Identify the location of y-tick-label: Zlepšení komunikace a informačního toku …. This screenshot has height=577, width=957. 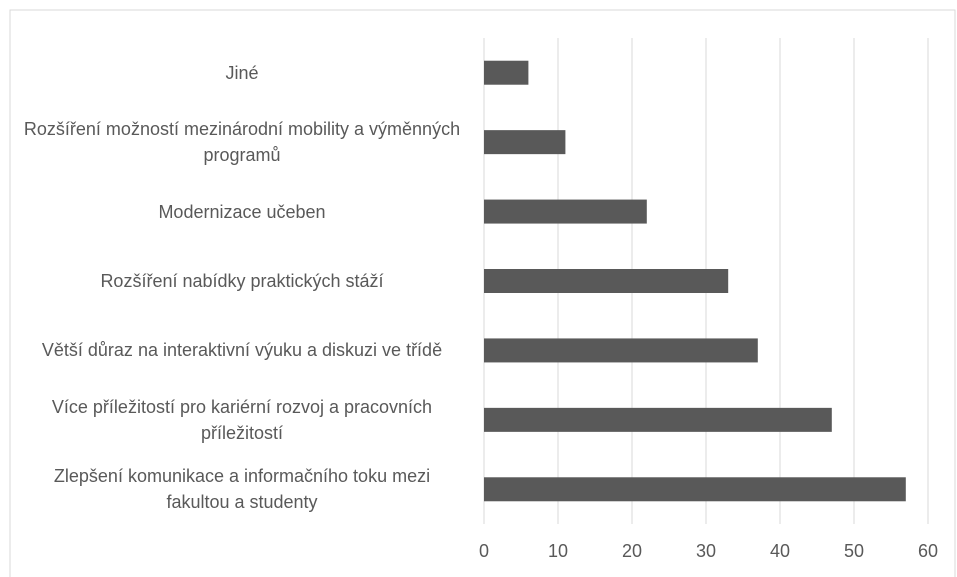
(242, 489).